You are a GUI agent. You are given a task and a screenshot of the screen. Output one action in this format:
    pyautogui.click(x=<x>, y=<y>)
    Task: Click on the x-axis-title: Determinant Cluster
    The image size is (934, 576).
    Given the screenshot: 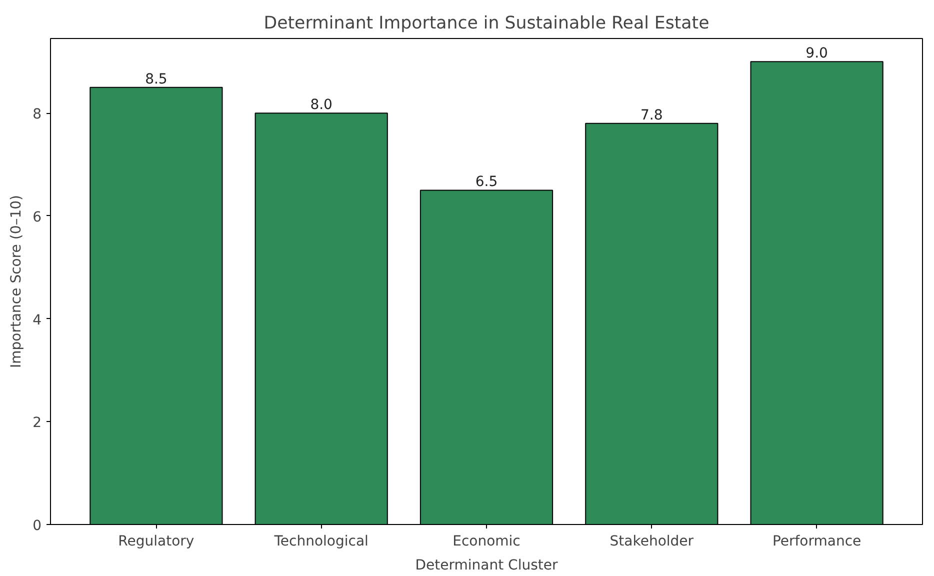 What is the action you would take?
    pyautogui.click(x=486, y=566)
    